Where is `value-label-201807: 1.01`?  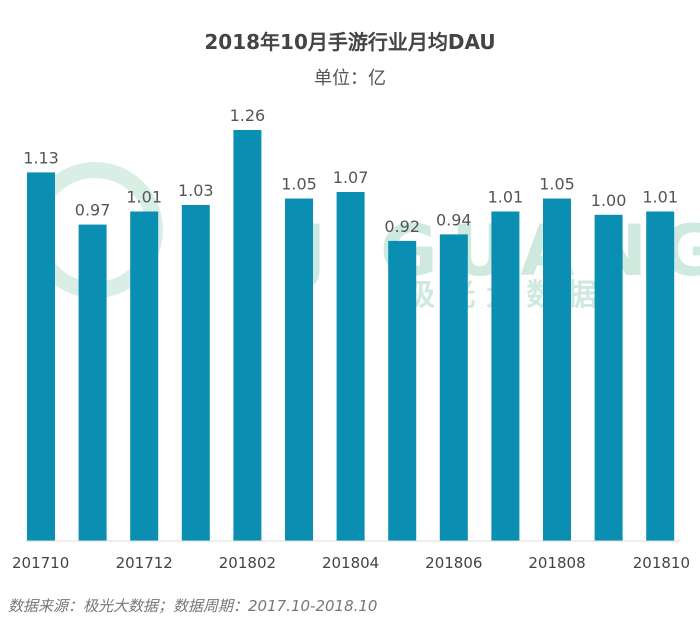
value-label-201807: 1.01 is located at coordinates (506, 197).